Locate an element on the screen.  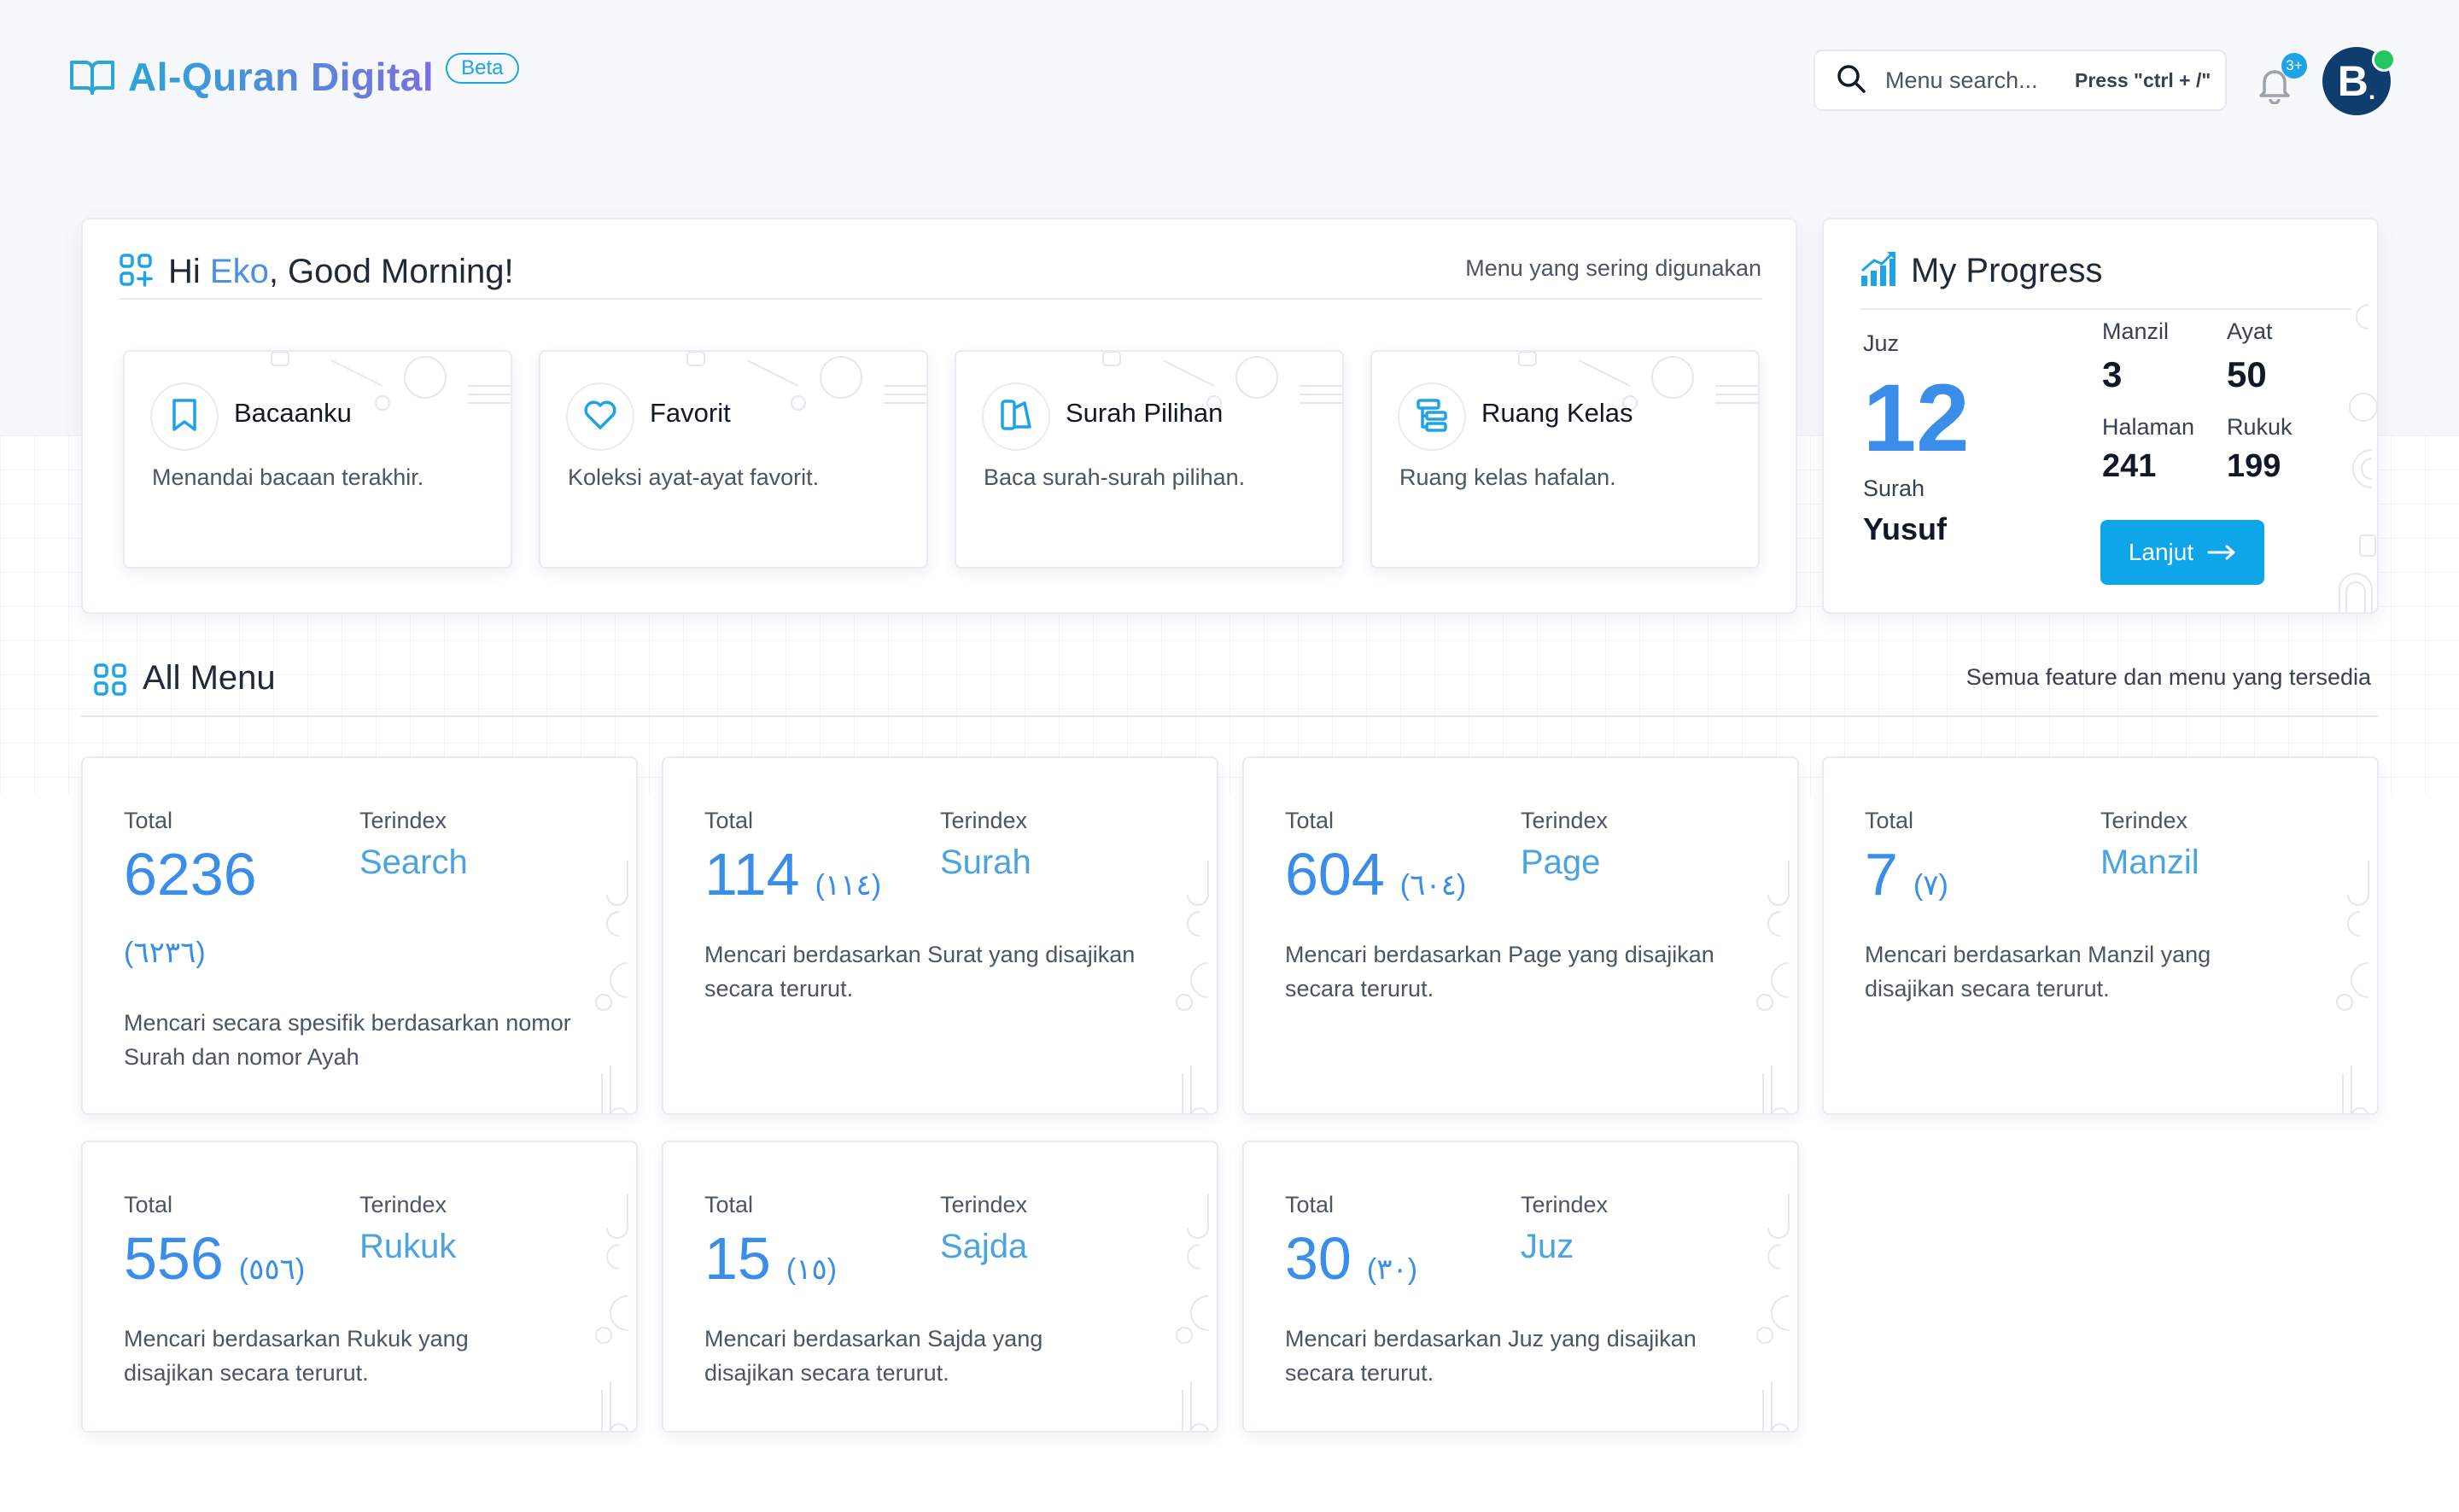
quick-menu-surah-pilihan: Surah Pilihan Baca surah-surah pilihan. is located at coordinates (1149, 459).